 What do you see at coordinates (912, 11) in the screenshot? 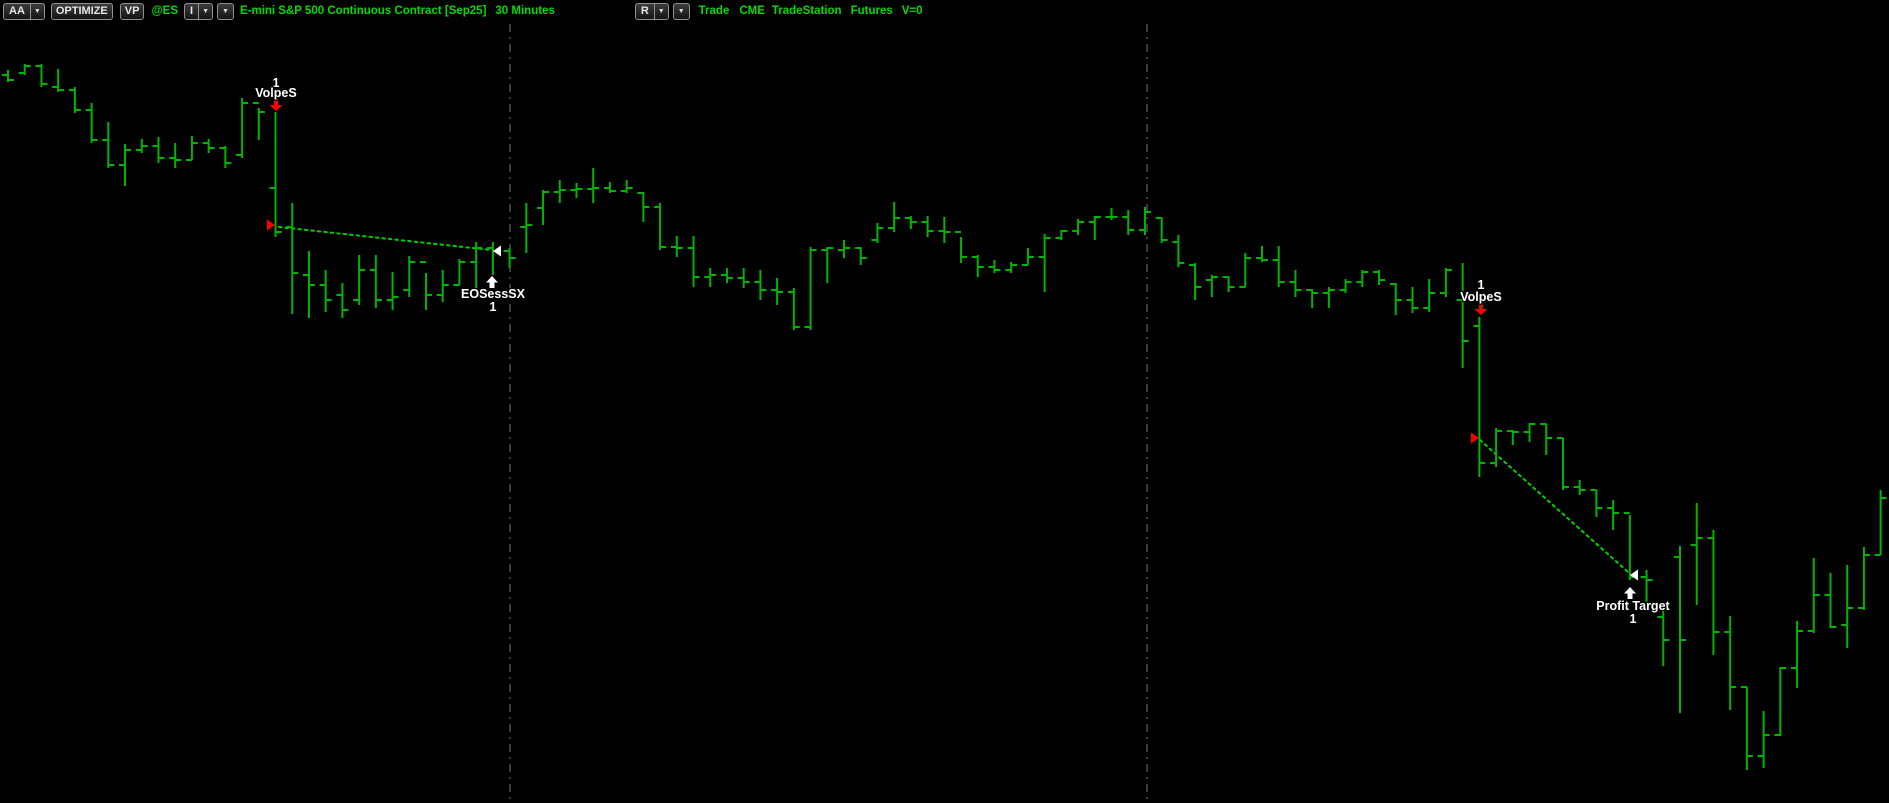
I see `status-volume: V=0` at bounding box center [912, 11].